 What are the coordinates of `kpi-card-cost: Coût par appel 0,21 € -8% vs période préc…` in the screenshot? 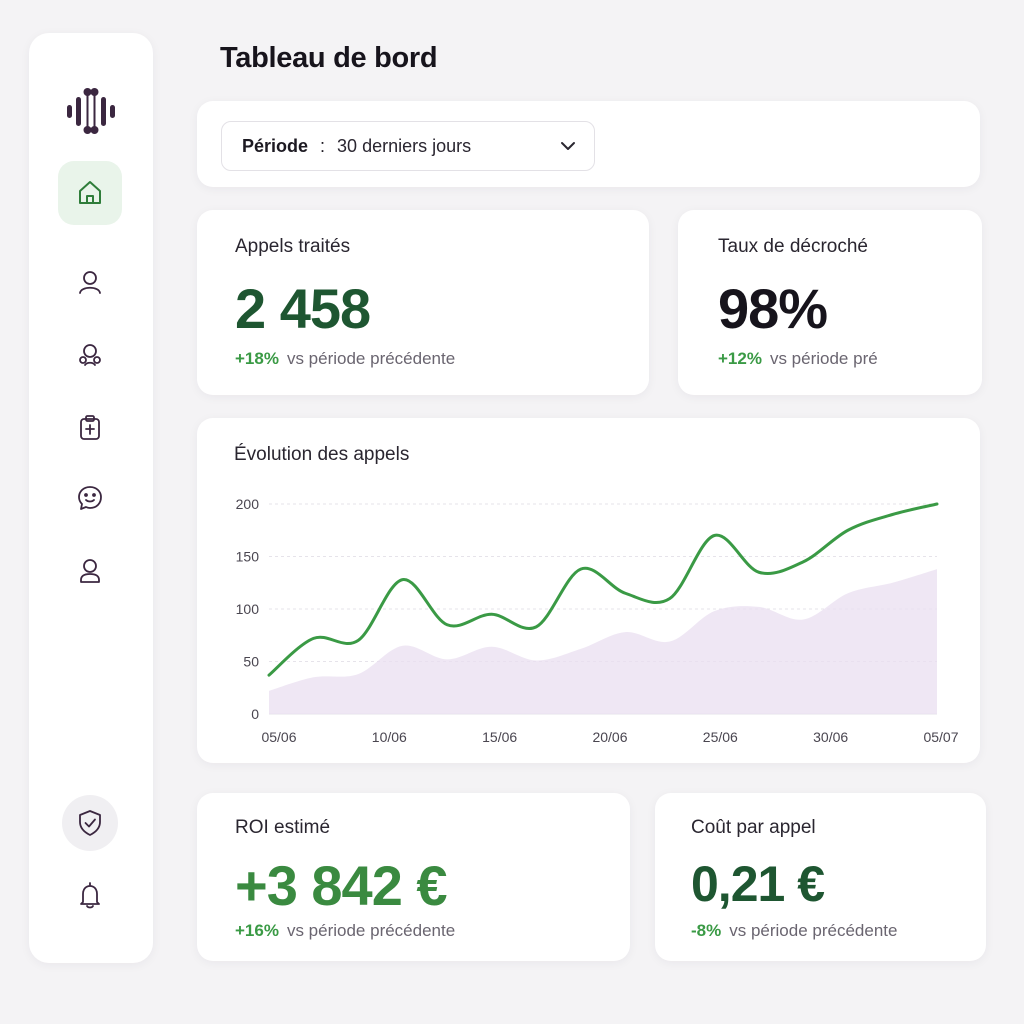 It's located at (820, 877).